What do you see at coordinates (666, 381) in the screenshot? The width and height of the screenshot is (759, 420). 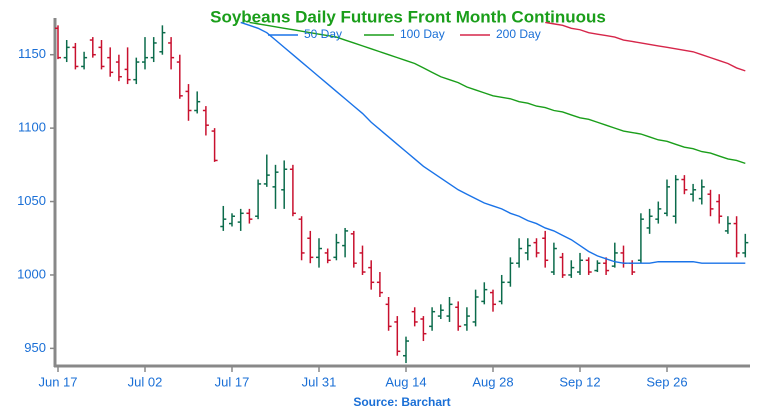 I see `x-tick-label: Sep 26` at bounding box center [666, 381].